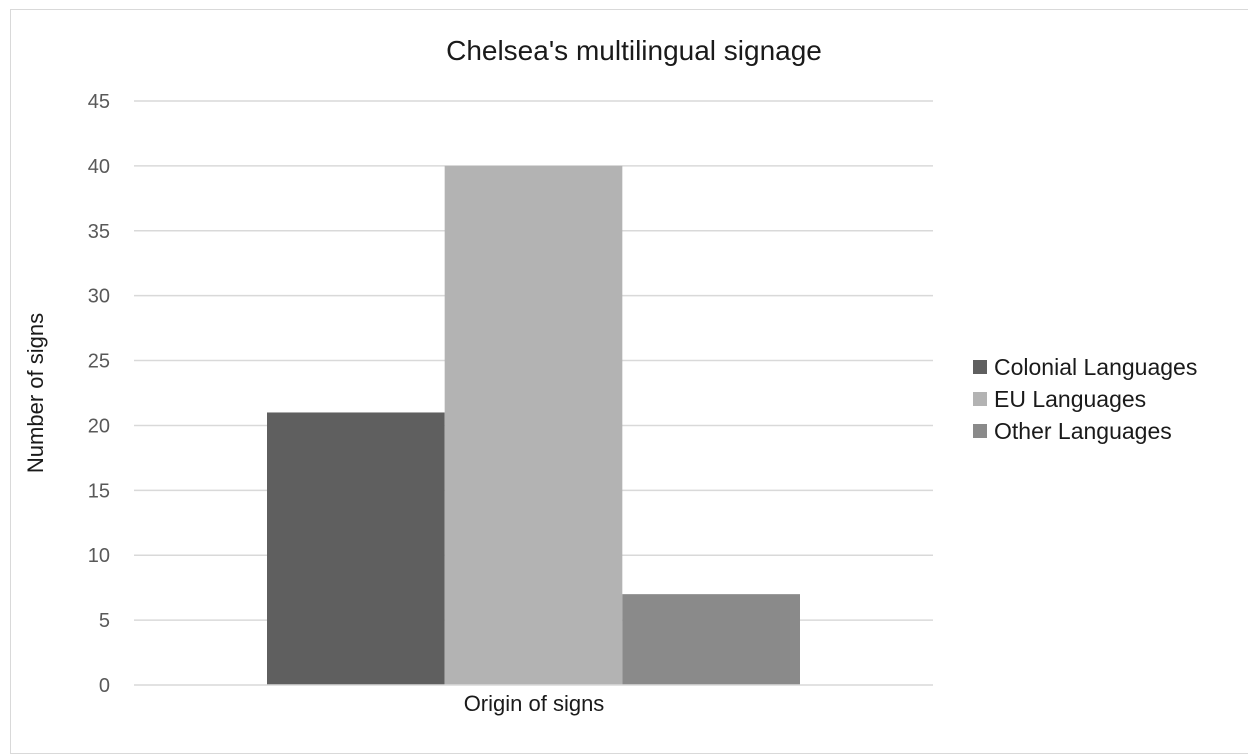 The height and width of the screenshot is (754, 1248). I want to click on y-tick-label: 15, so click(99, 491).